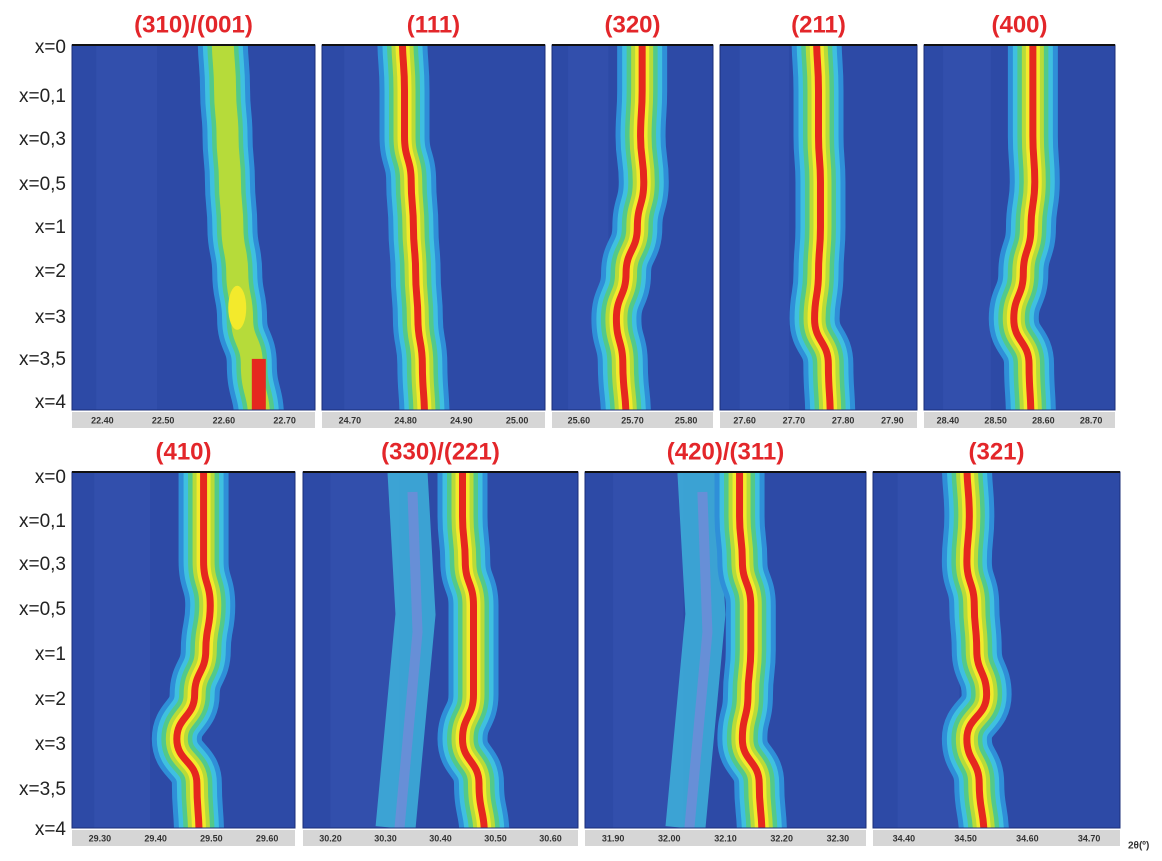 The height and width of the screenshot is (861, 1162). What do you see at coordinates (818, 24) in the screenshot?
I see `panel-title: (211)` at bounding box center [818, 24].